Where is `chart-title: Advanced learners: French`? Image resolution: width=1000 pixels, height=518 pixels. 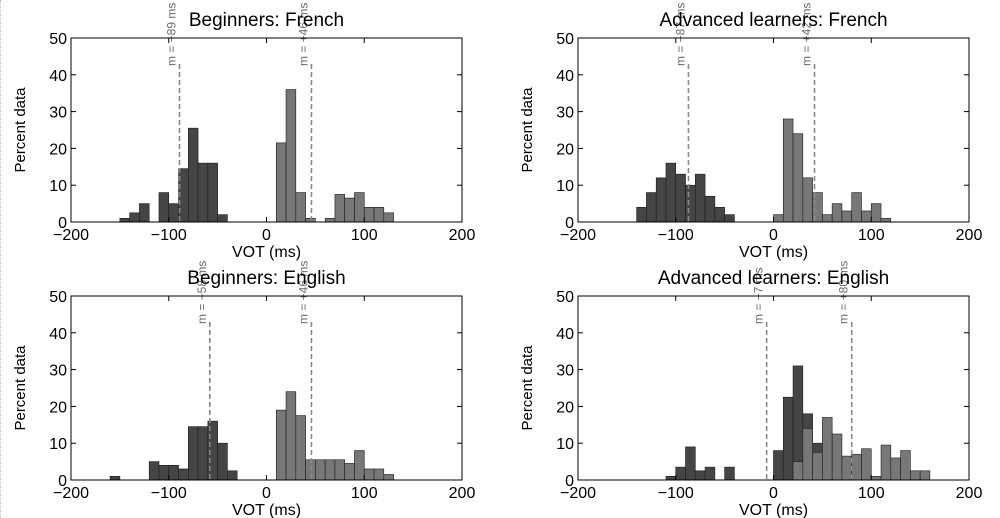
chart-title: Advanced learners: French is located at coordinates (773, 20).